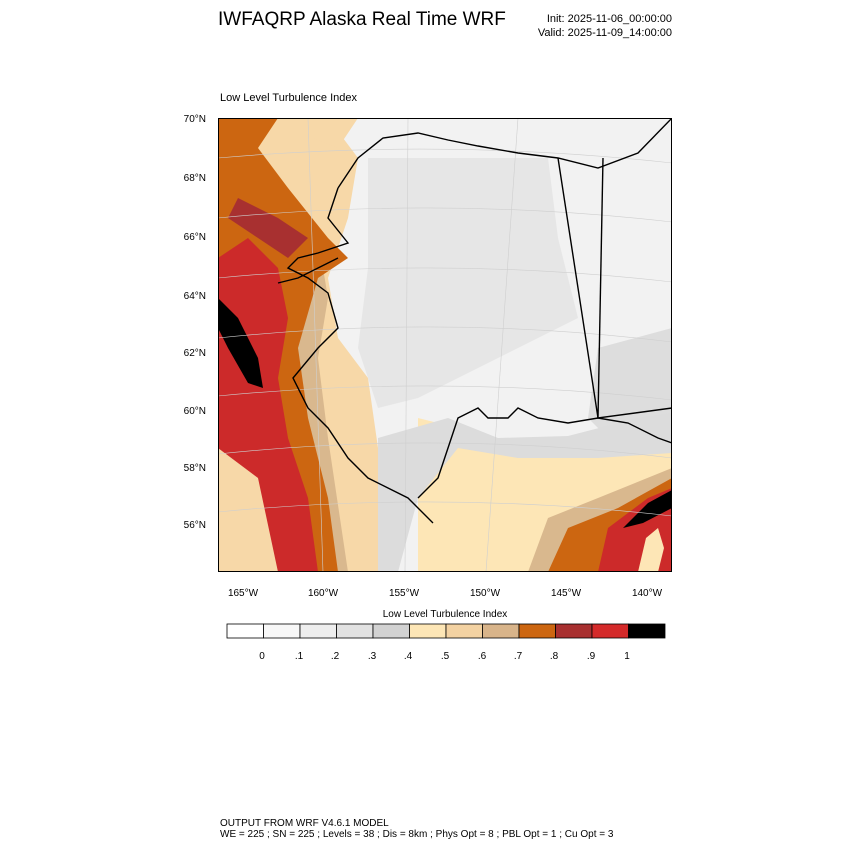 The image size is (850, 850). I want to click on page-title: IWFAQRP Alaska Real Time WRF, so click(362, 19).